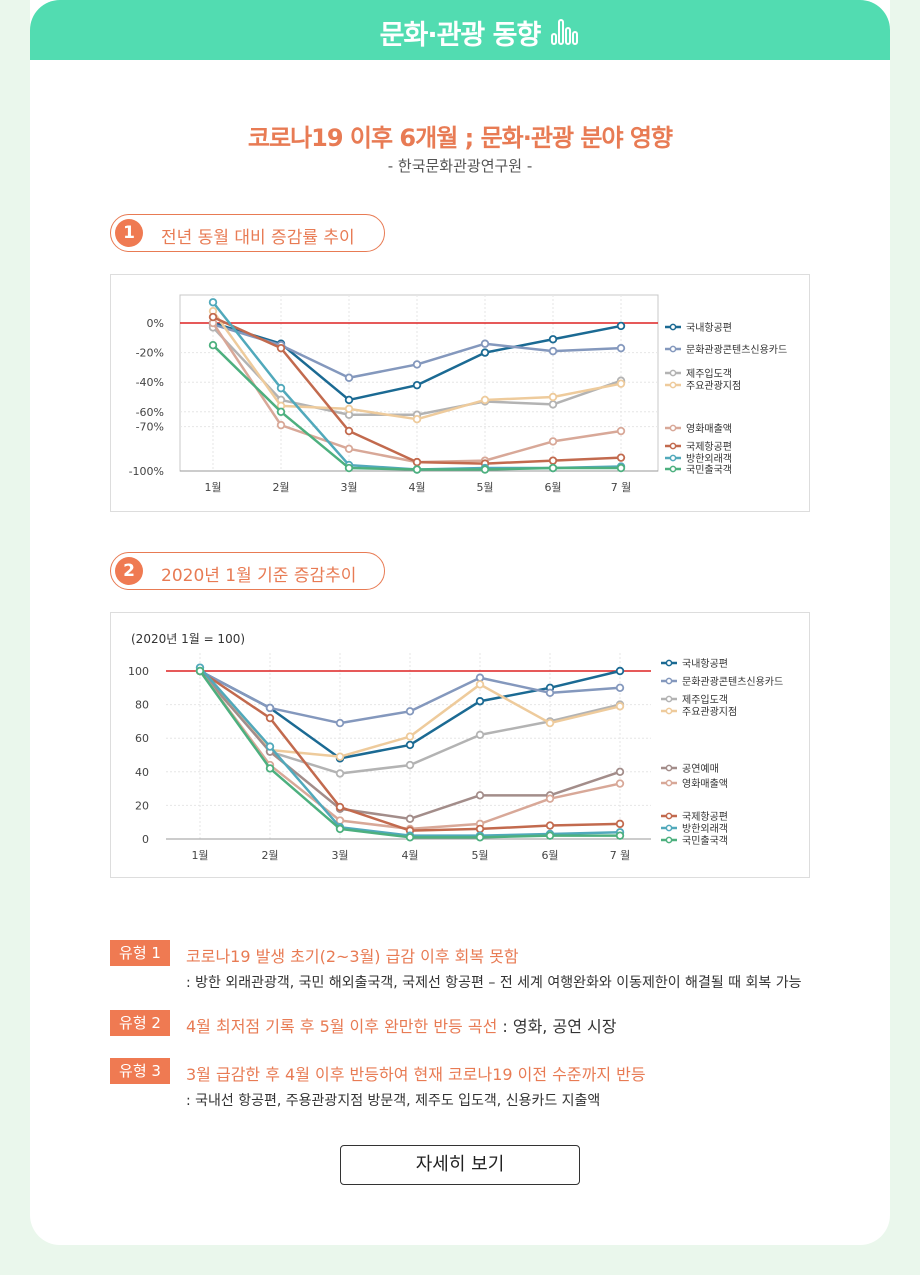 This screenshot has width=920, height=1275. I want to click on x-tick-label: 4월, so click(416, 487).